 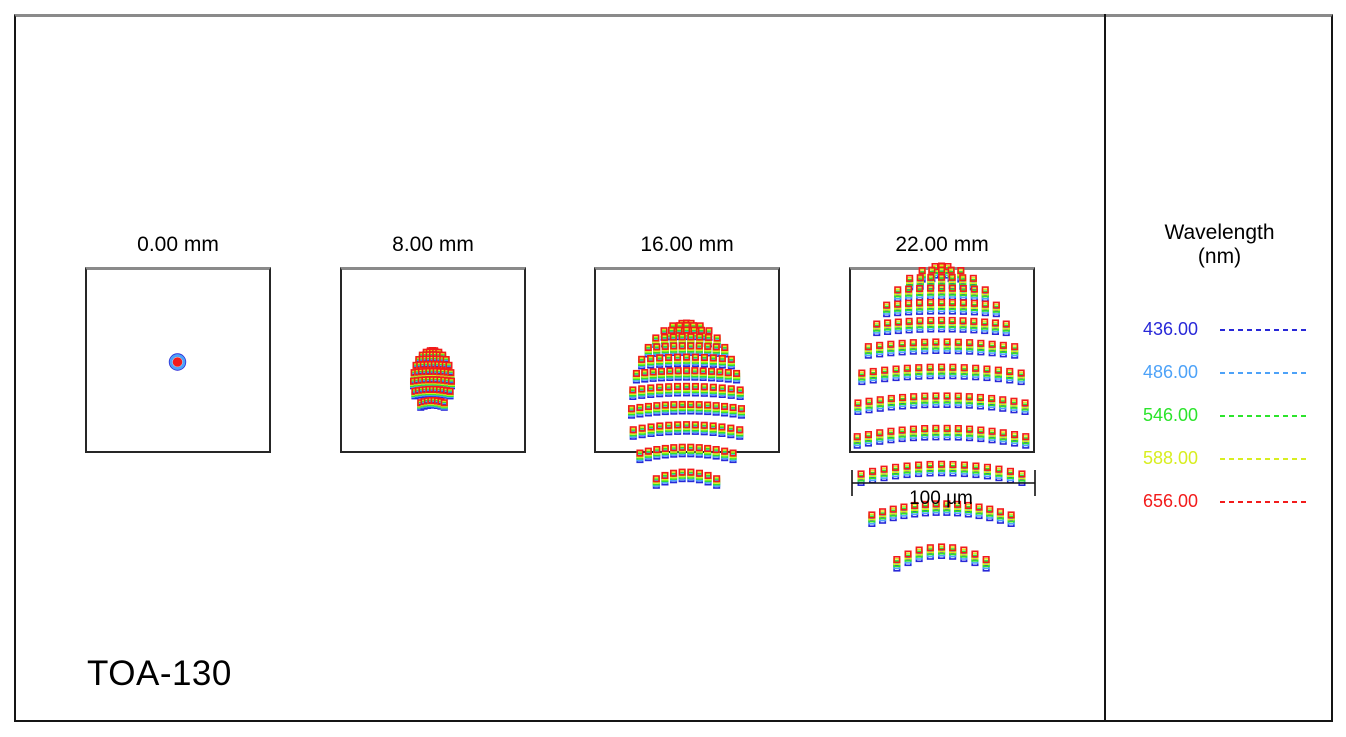 What do you see at coordinates (1219, 232) in the screenshot?
I see `legend-title-line1: Wavelength` at bounding box center [1219, 232].